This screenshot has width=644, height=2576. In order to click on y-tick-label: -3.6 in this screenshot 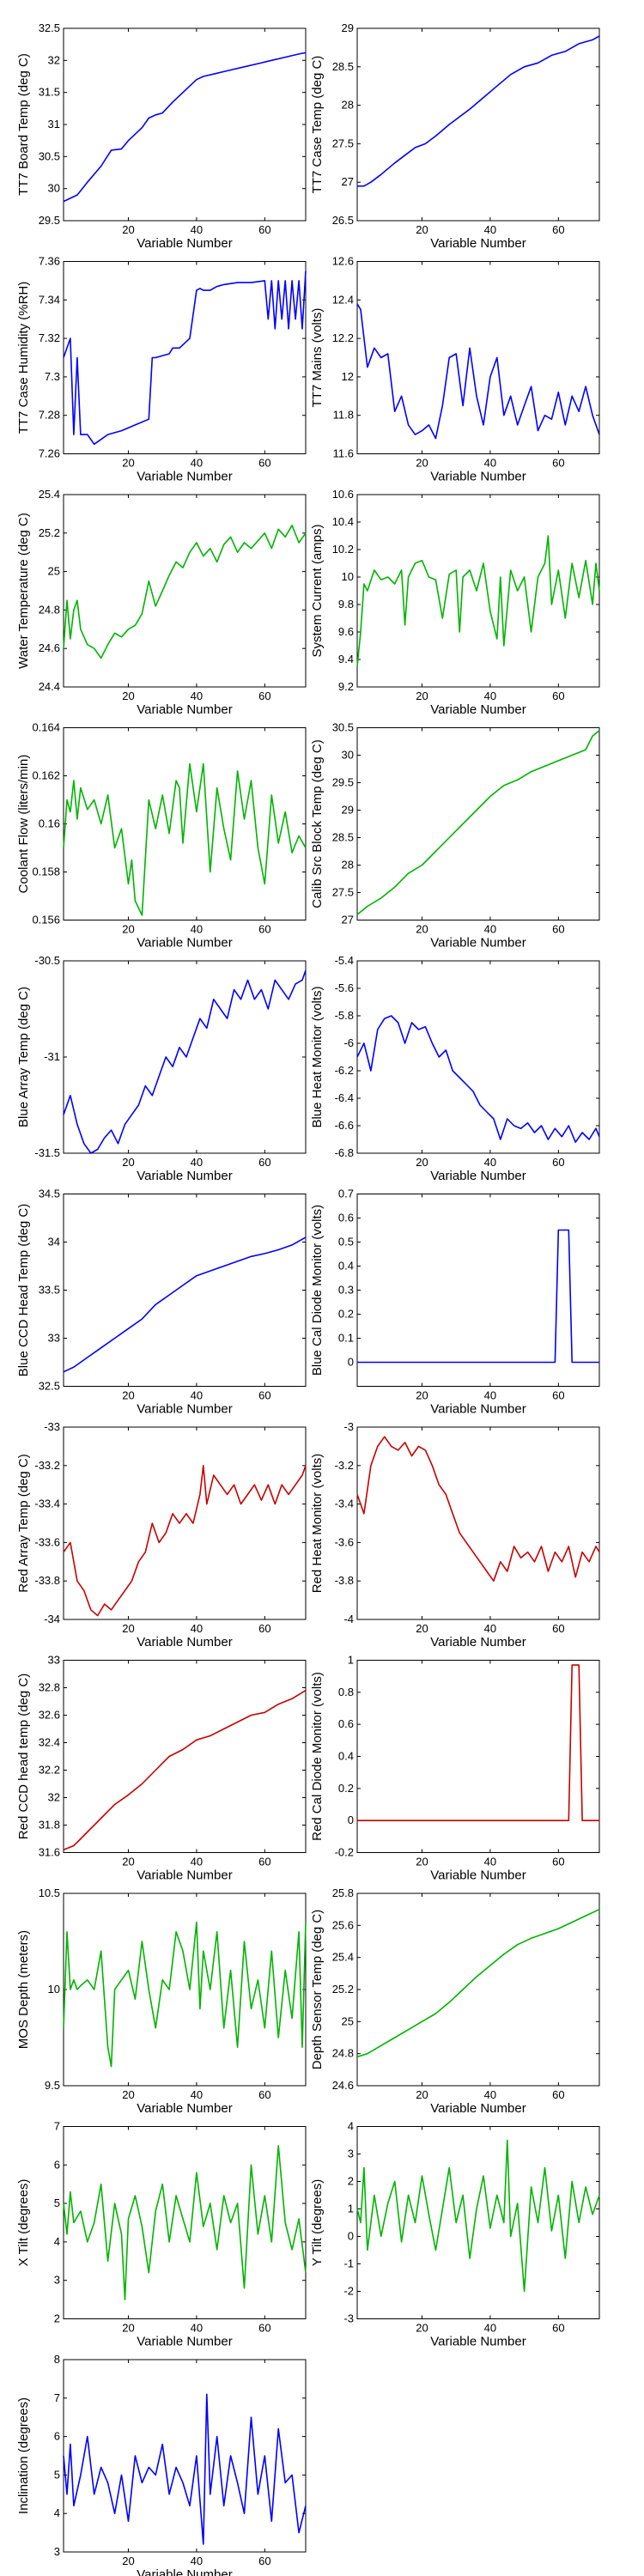, I will do `click(345, 1542)`.